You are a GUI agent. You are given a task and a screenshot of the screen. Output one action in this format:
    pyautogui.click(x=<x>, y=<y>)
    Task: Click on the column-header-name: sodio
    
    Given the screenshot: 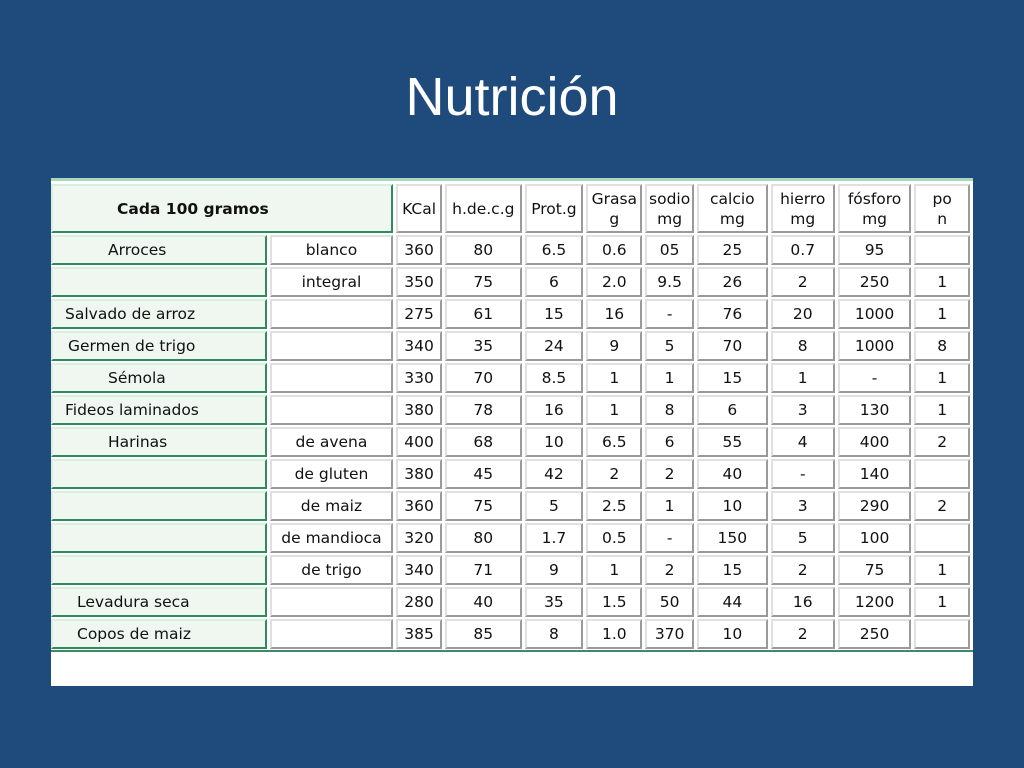 What is the action you would take?
    pyautogui.click(x=670, y=198)
    